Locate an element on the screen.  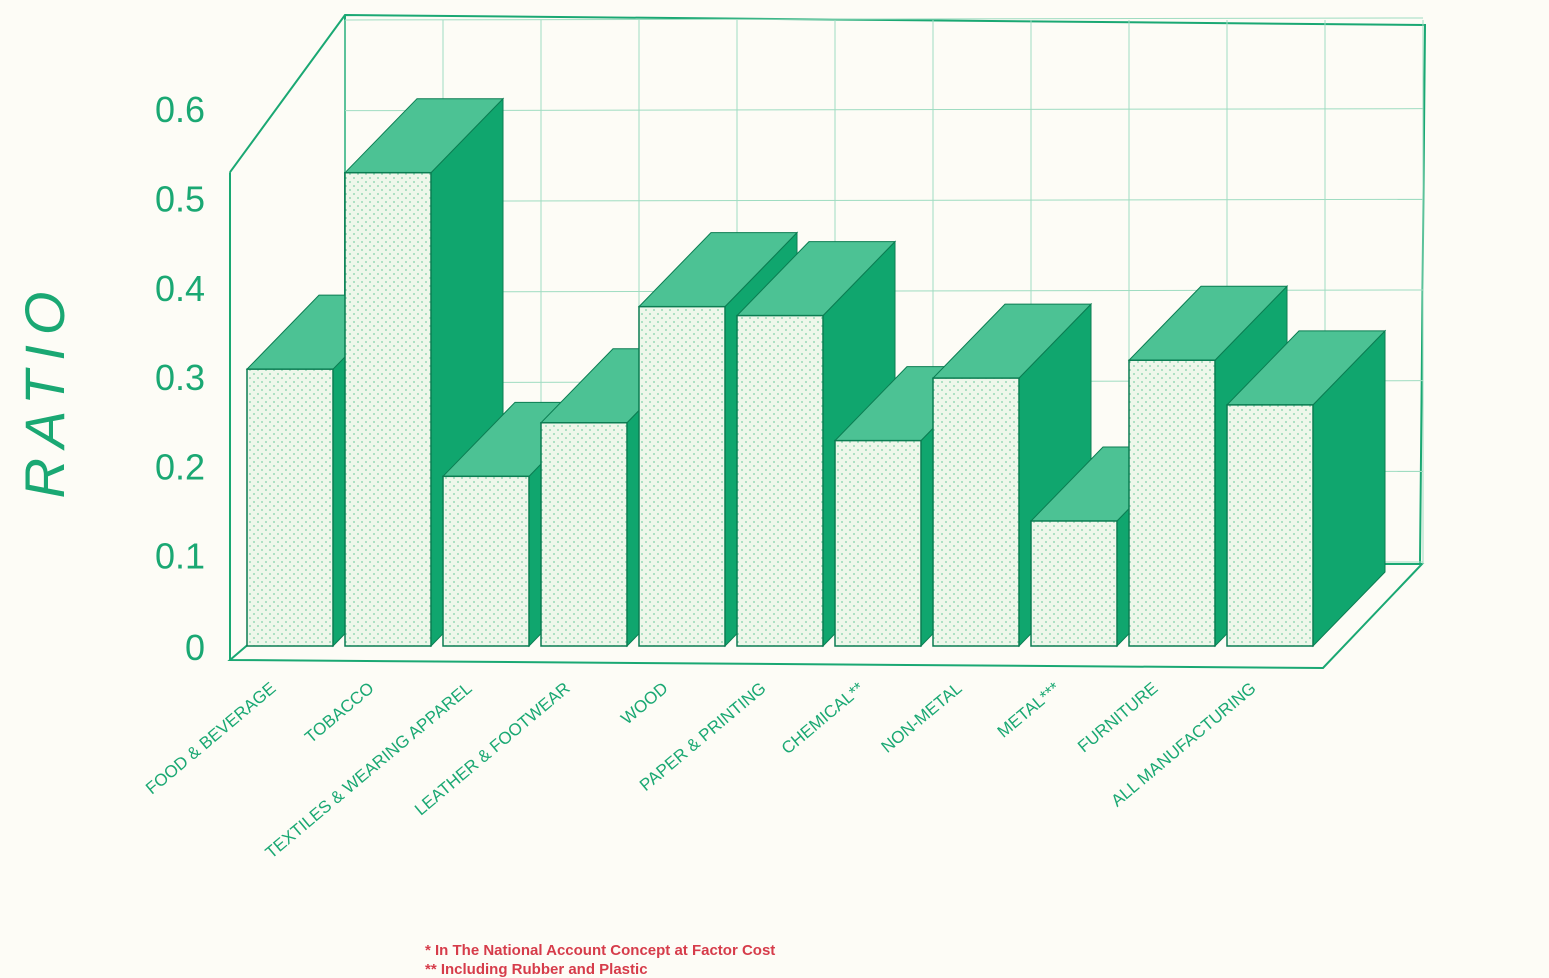
footnote-2: ** Including Rubber and Plastic is located at coordinates (536, 969).